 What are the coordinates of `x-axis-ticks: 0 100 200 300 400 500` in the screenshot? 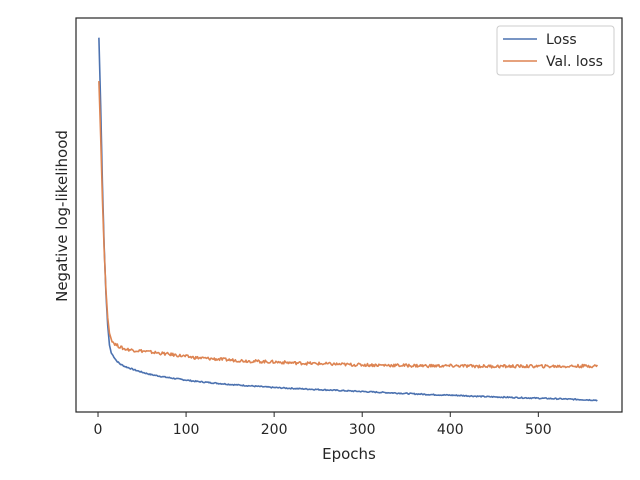 It's located at (323, 425).